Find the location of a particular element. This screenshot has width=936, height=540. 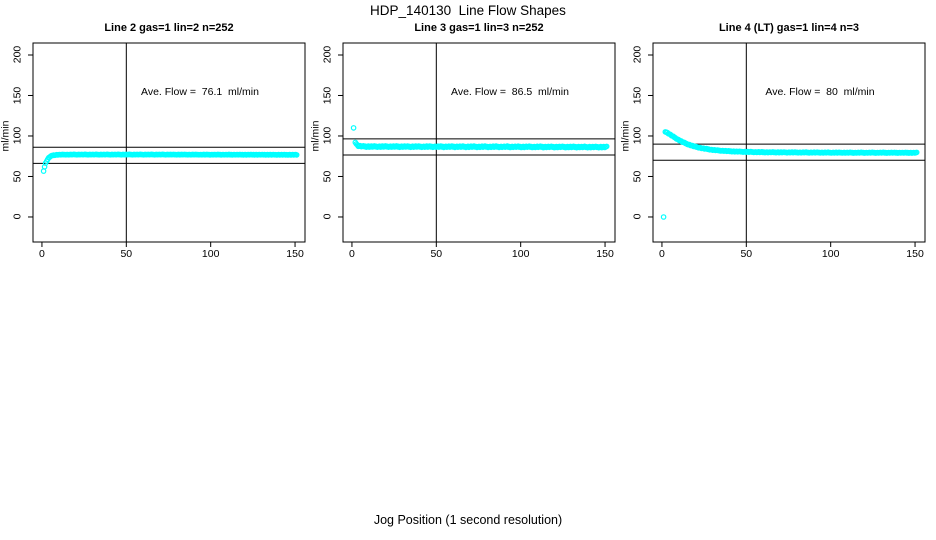

ave-flow-annotation: Ave. Flow = 76.1 ml/min is located at coordinates (200, 92).